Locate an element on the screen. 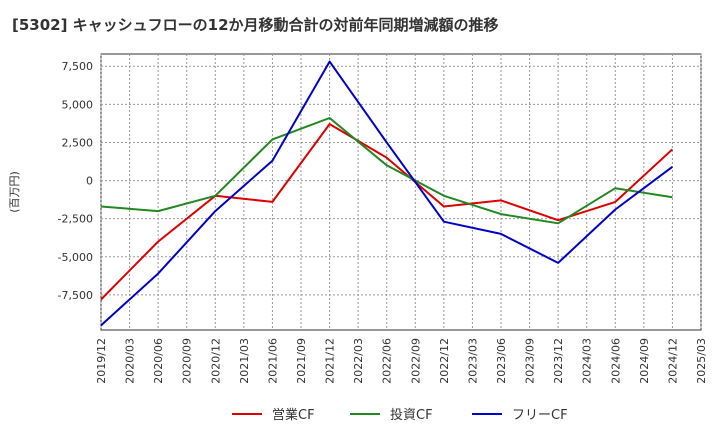  chart-title: [5302] キャッシュフローの12か月移動合計の対前年同期増減額の推移 is located at coordinates (255, 25).